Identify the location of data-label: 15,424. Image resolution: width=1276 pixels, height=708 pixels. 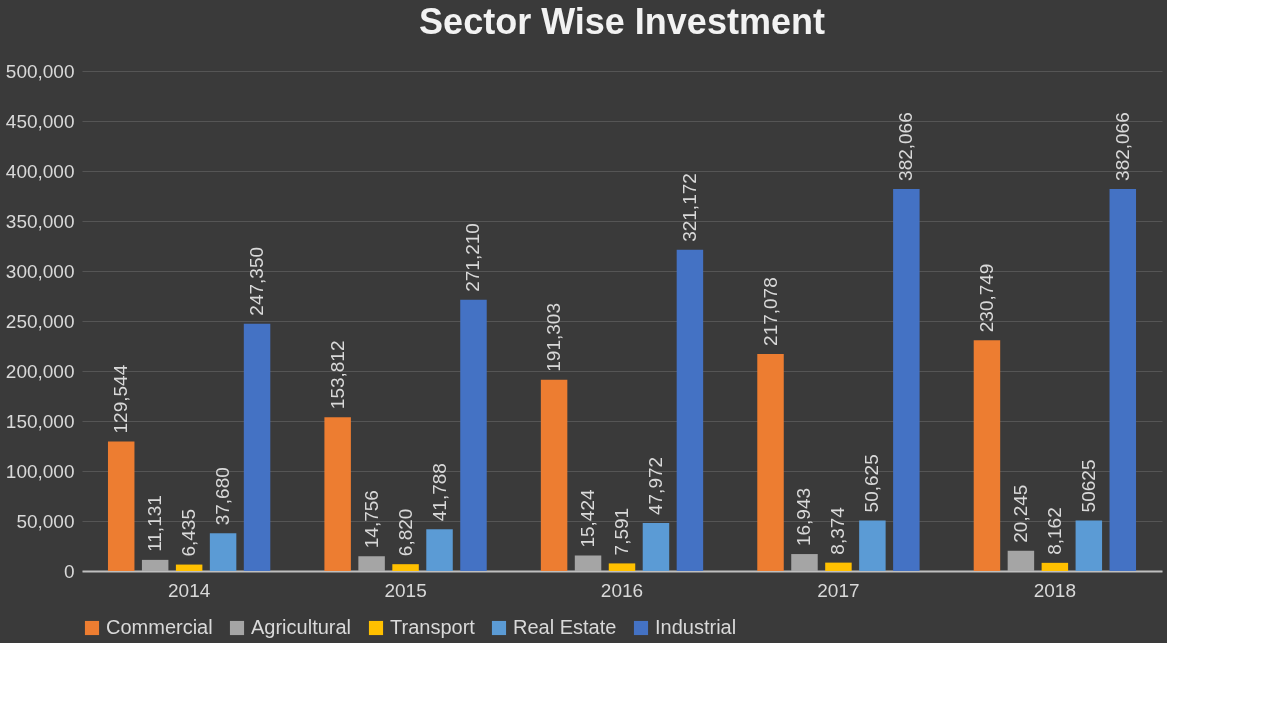
(588, 518).